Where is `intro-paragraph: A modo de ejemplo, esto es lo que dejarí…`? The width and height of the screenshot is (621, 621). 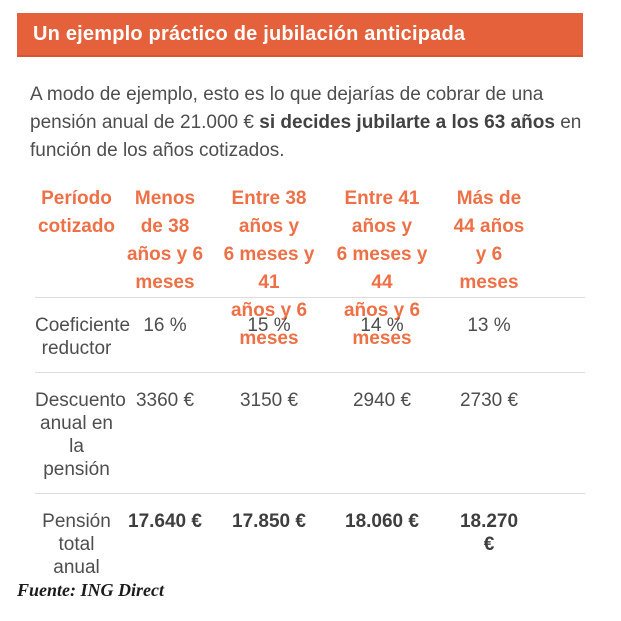
intro-paragraph: A modo de ejemplo, esto es lo que dejarí… is located at coordinates (310, 123).